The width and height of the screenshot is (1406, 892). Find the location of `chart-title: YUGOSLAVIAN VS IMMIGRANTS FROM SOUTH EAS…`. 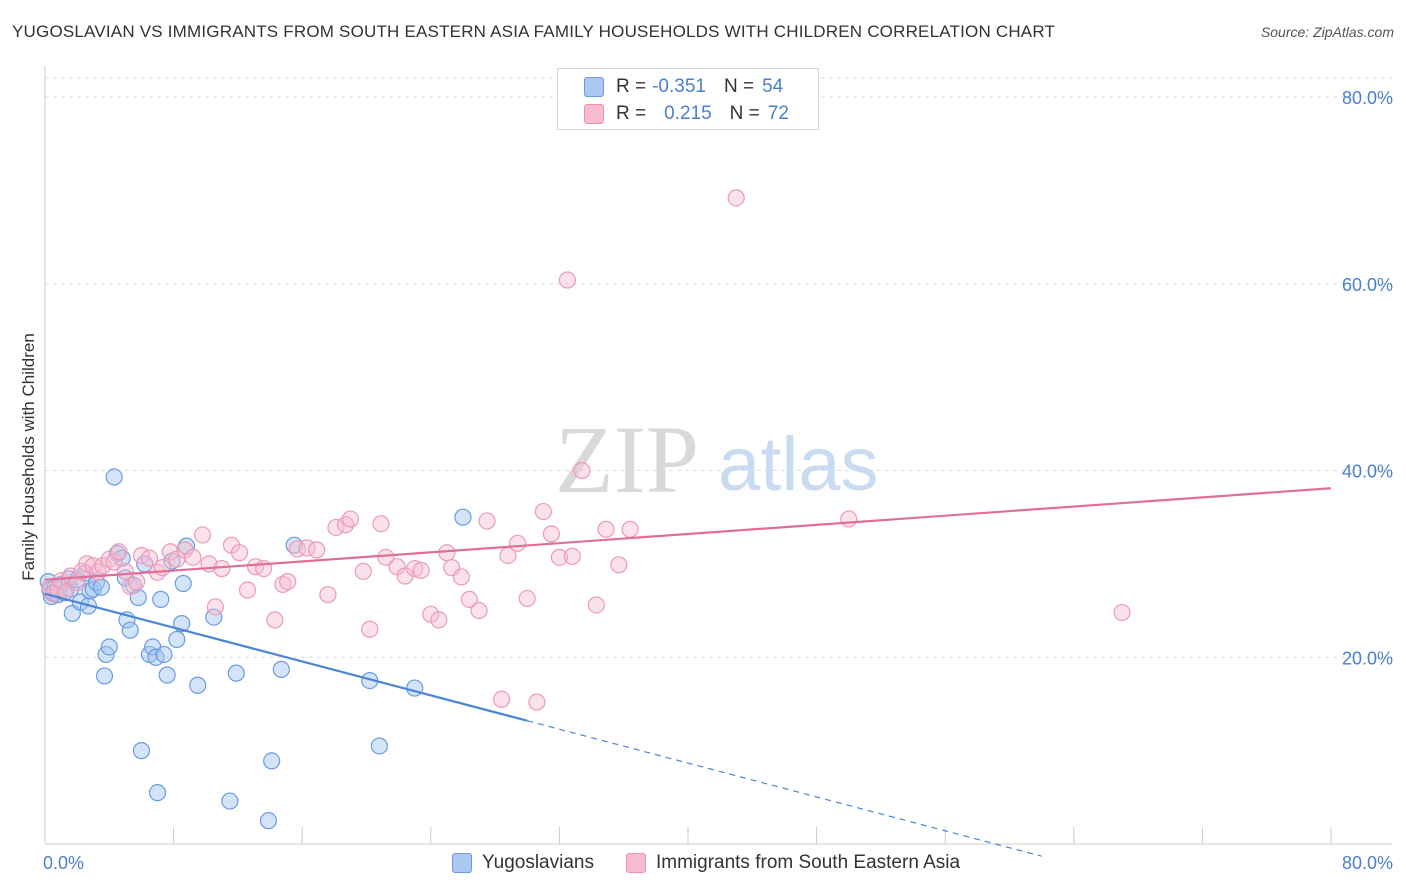

chart-title: YUGOSLAVIAN VS IMMIGRANTS FROM SOUTH EAS… is located at coordinates (534, 31).